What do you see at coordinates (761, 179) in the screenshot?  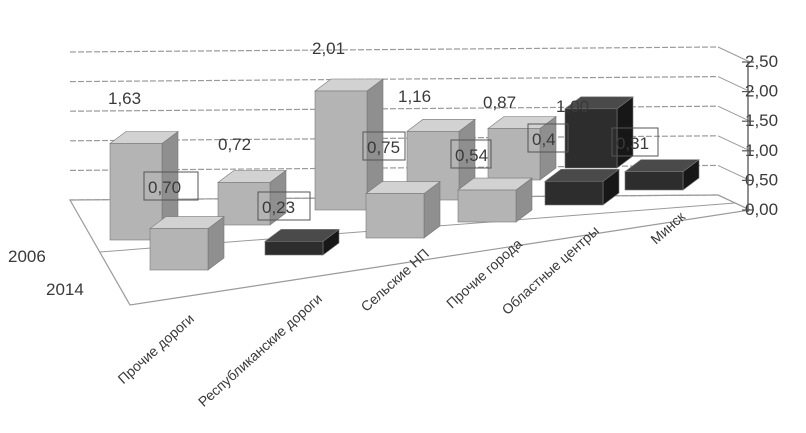 I see `y-tick-label: 0,50` at bounding box center [761, 179].